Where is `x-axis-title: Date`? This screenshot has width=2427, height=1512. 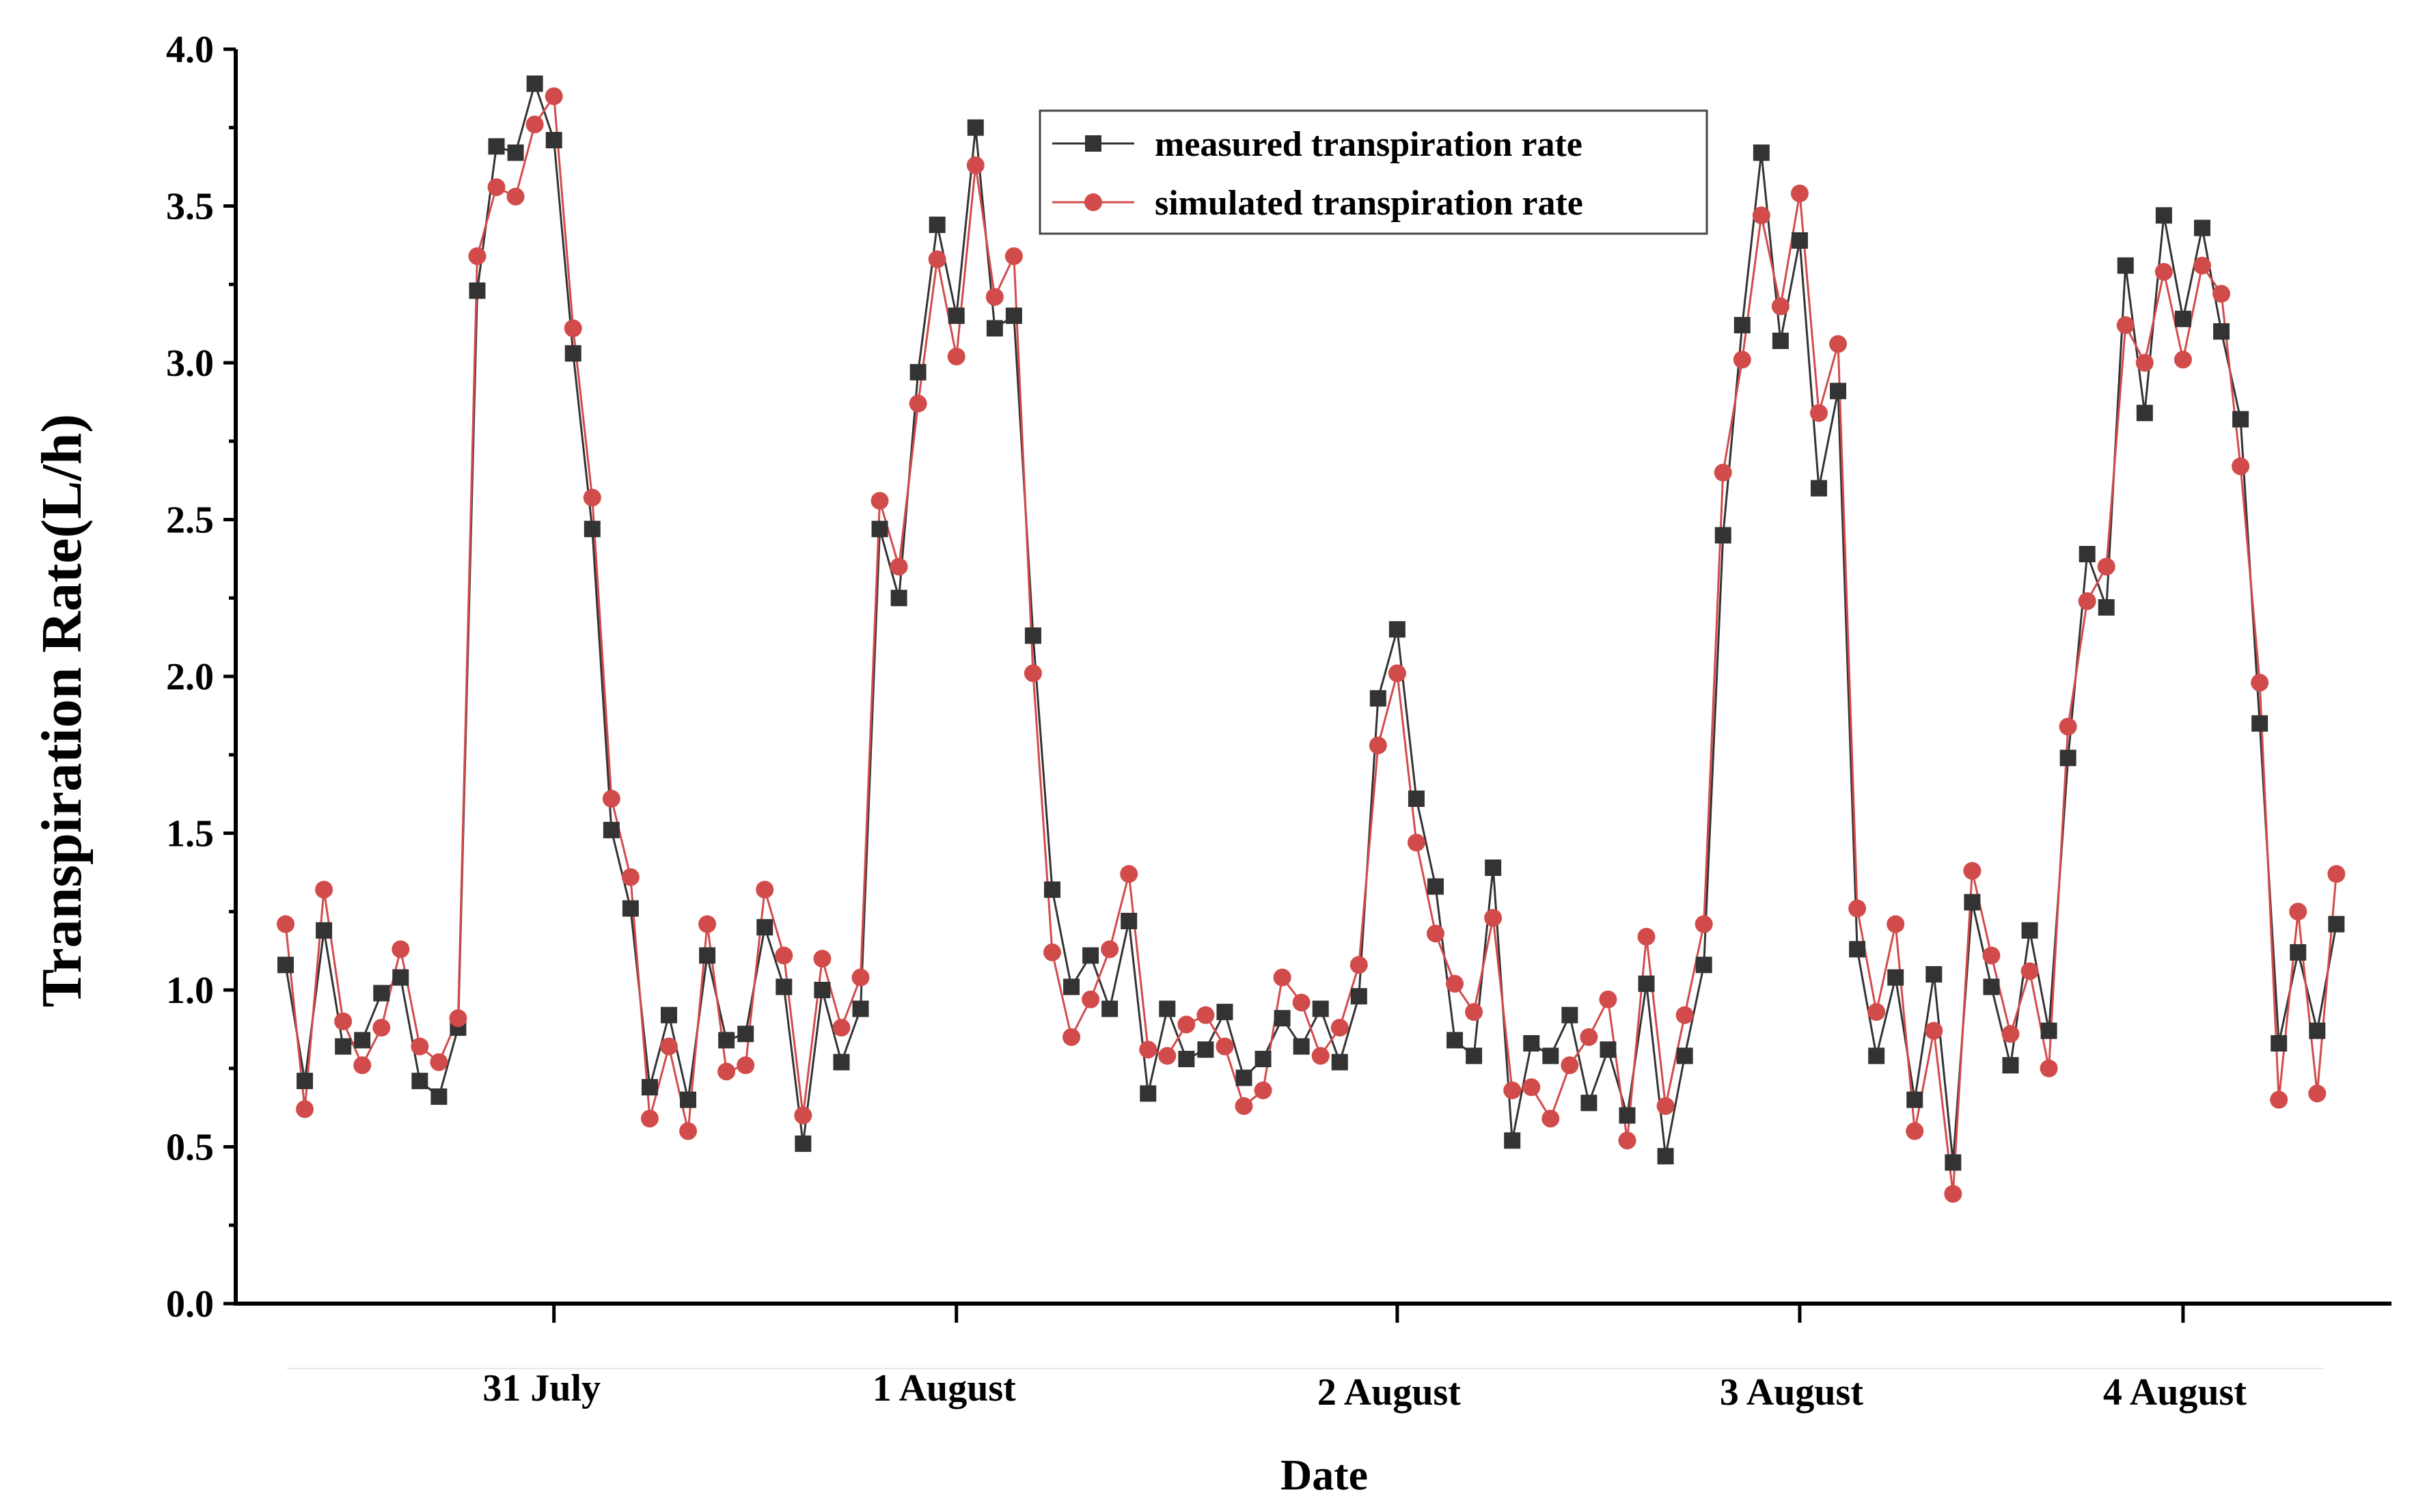
x-axis-title: Date is located at coordinates (1324, 1475).